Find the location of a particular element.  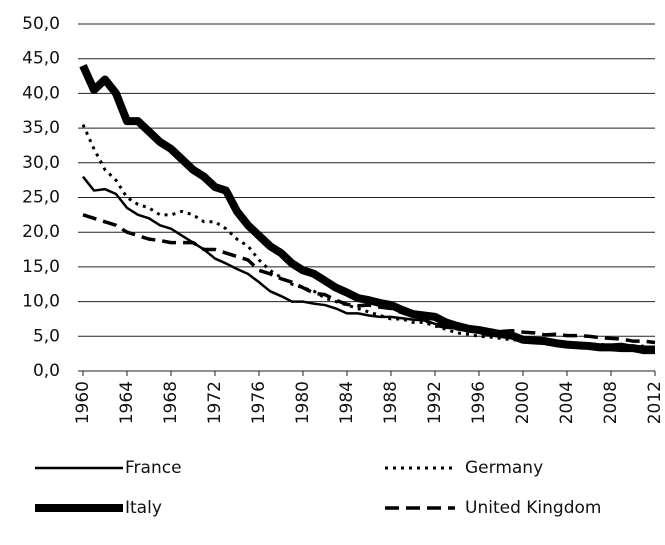

x-tick-label: 1996 is located at coordinates (479, 402).